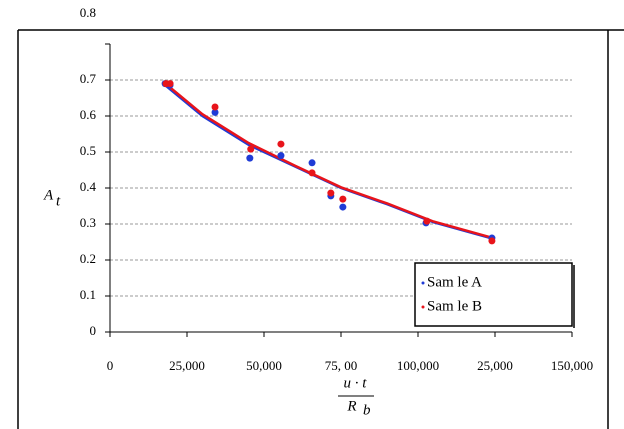 This screenshot has height=429, width=624. Describe the element at coordinates (88, 150) in the screenshot. I see `y-tick-label: 0.5` at that location.